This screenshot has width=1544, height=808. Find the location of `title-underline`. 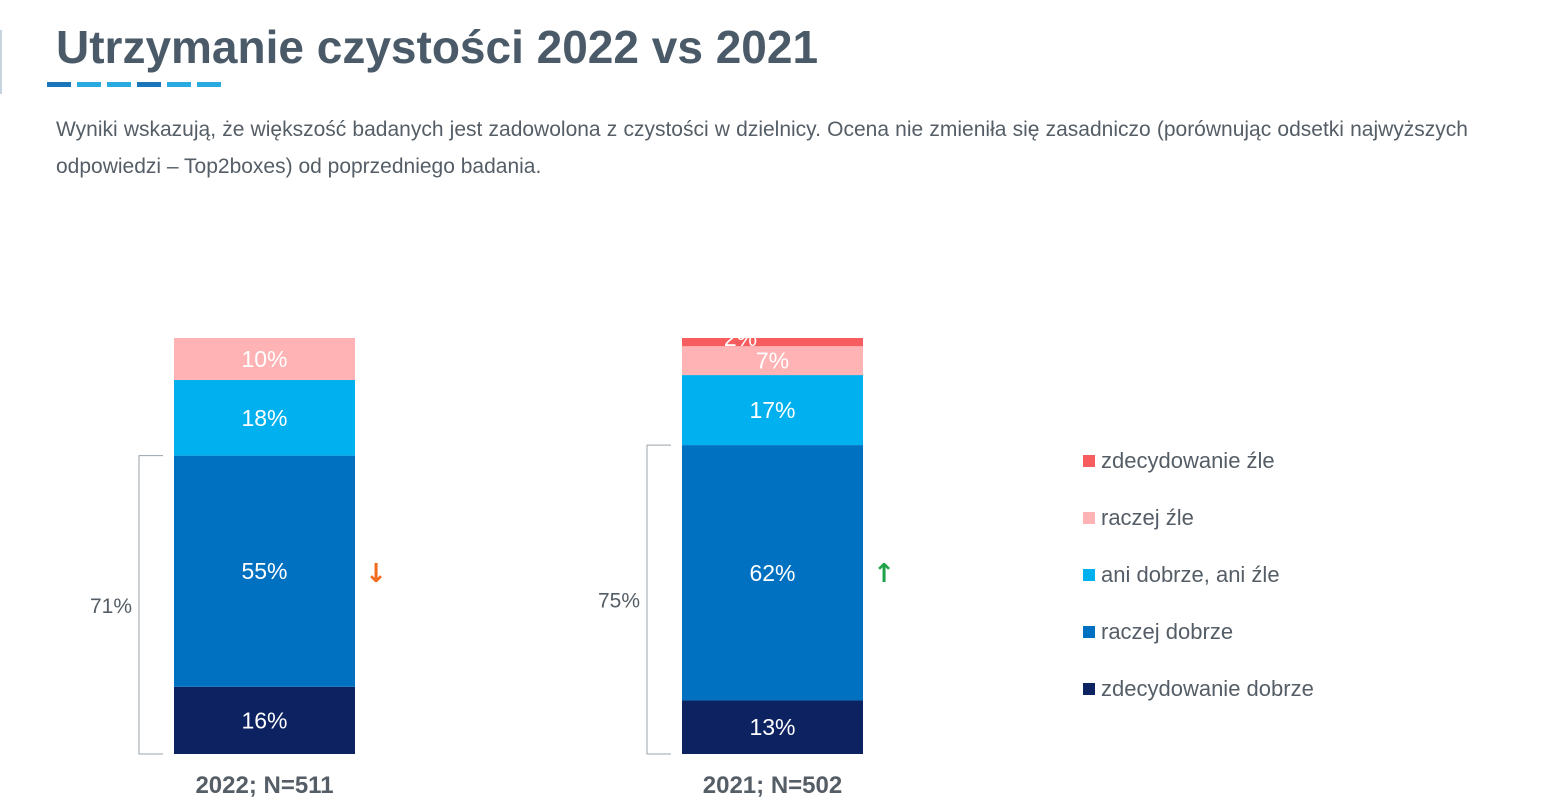

title-underline is located at coordinates (134, 84).